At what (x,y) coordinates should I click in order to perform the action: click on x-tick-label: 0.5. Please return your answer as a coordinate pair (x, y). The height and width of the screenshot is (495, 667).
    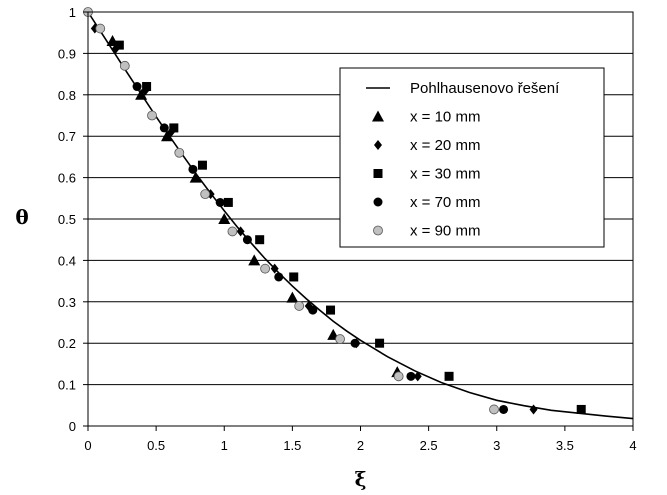
    Looking at the image, I should click on (156, 445).